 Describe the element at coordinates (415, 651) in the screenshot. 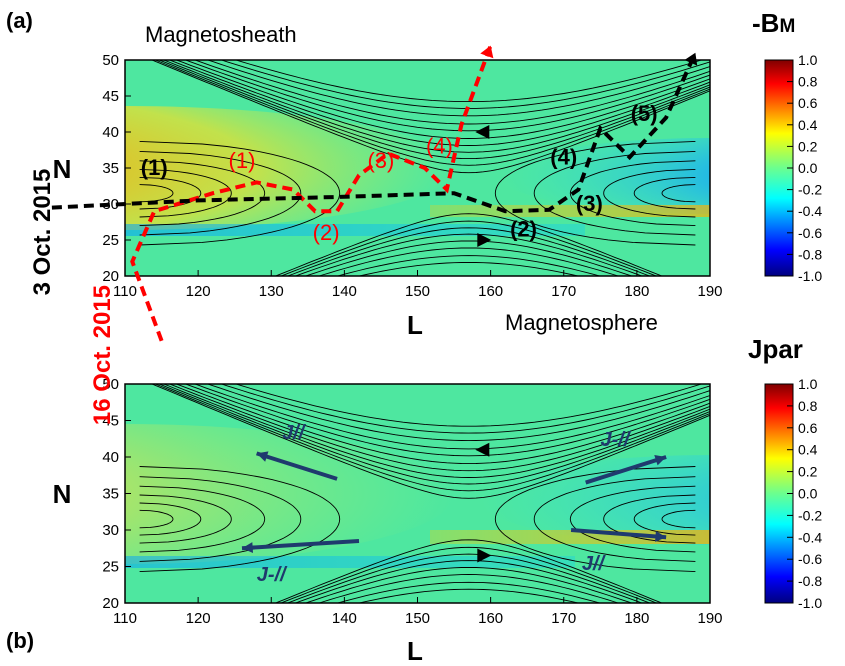

I see `x-axis-label-b: L` at that location.